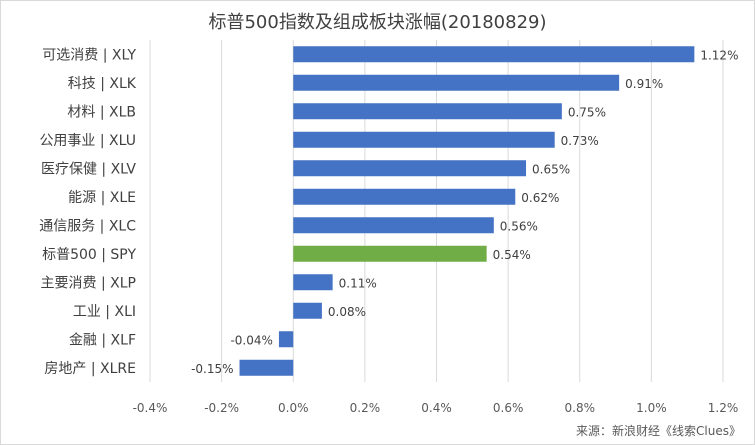 Image resolution: width=755 pixels, height=445 pixels. Describe the element at coordinates (90, 369) in the screenshot. I see `category-label: 房地产 | XLRE` at that location.